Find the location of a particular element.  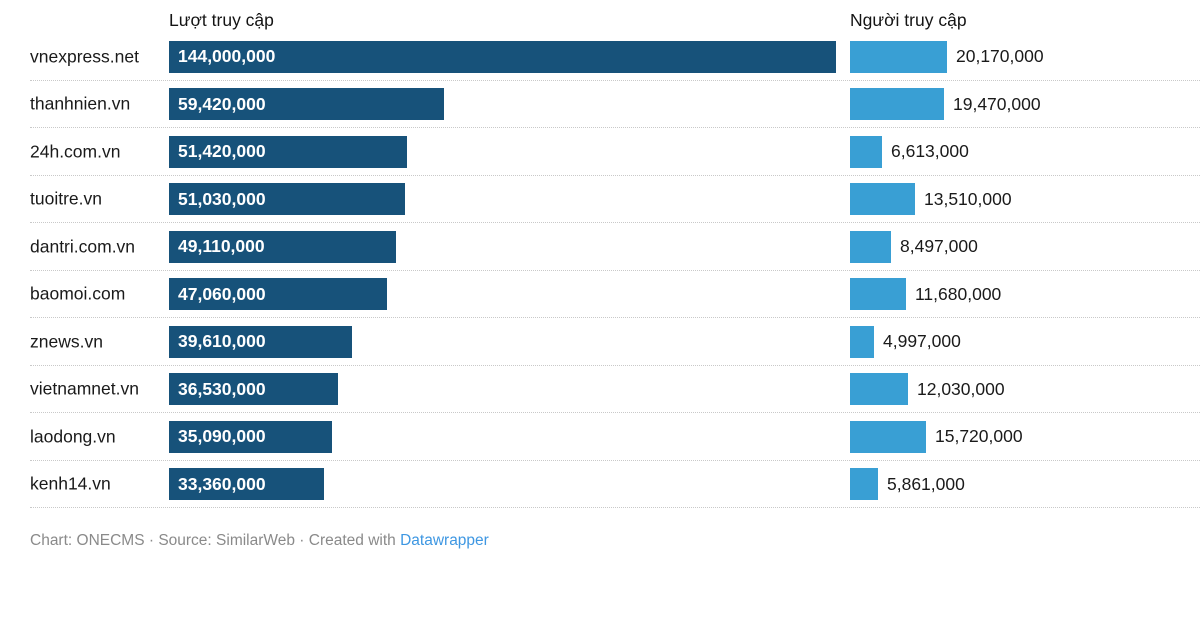

visitors-value-label: 4,997,000 is located at coordinates (922, 341).